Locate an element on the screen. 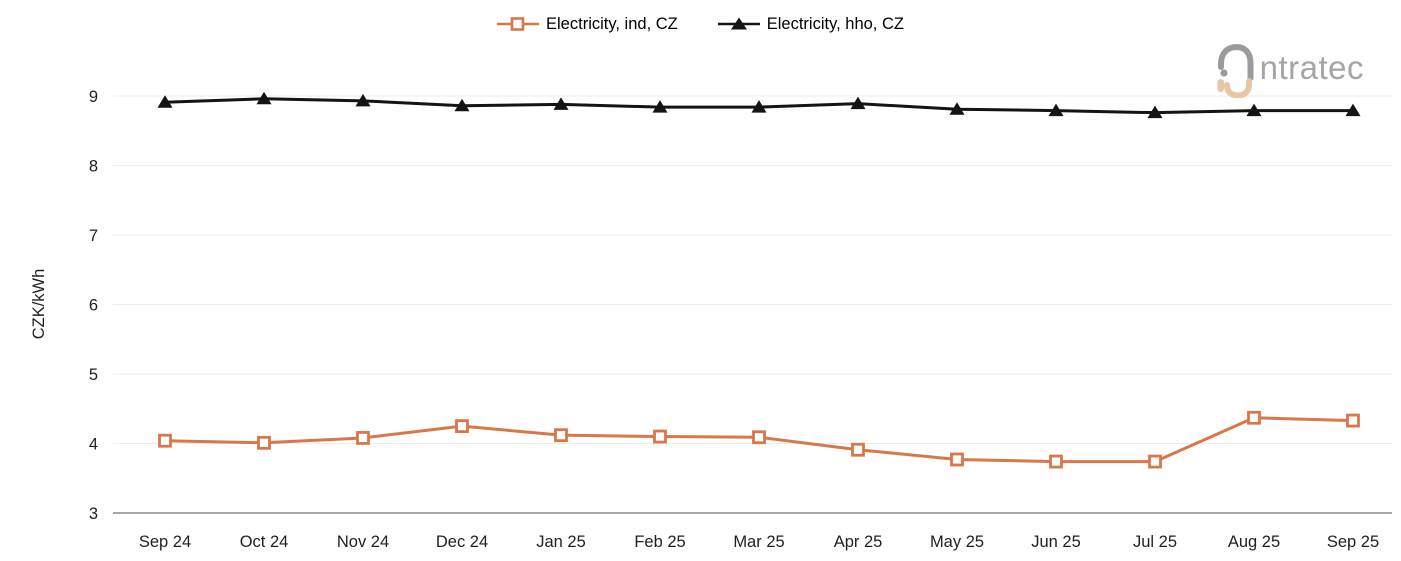 The image size is (1401, 561). legend-marker-hho-triangle-icon is located at coordinates (738, 23).